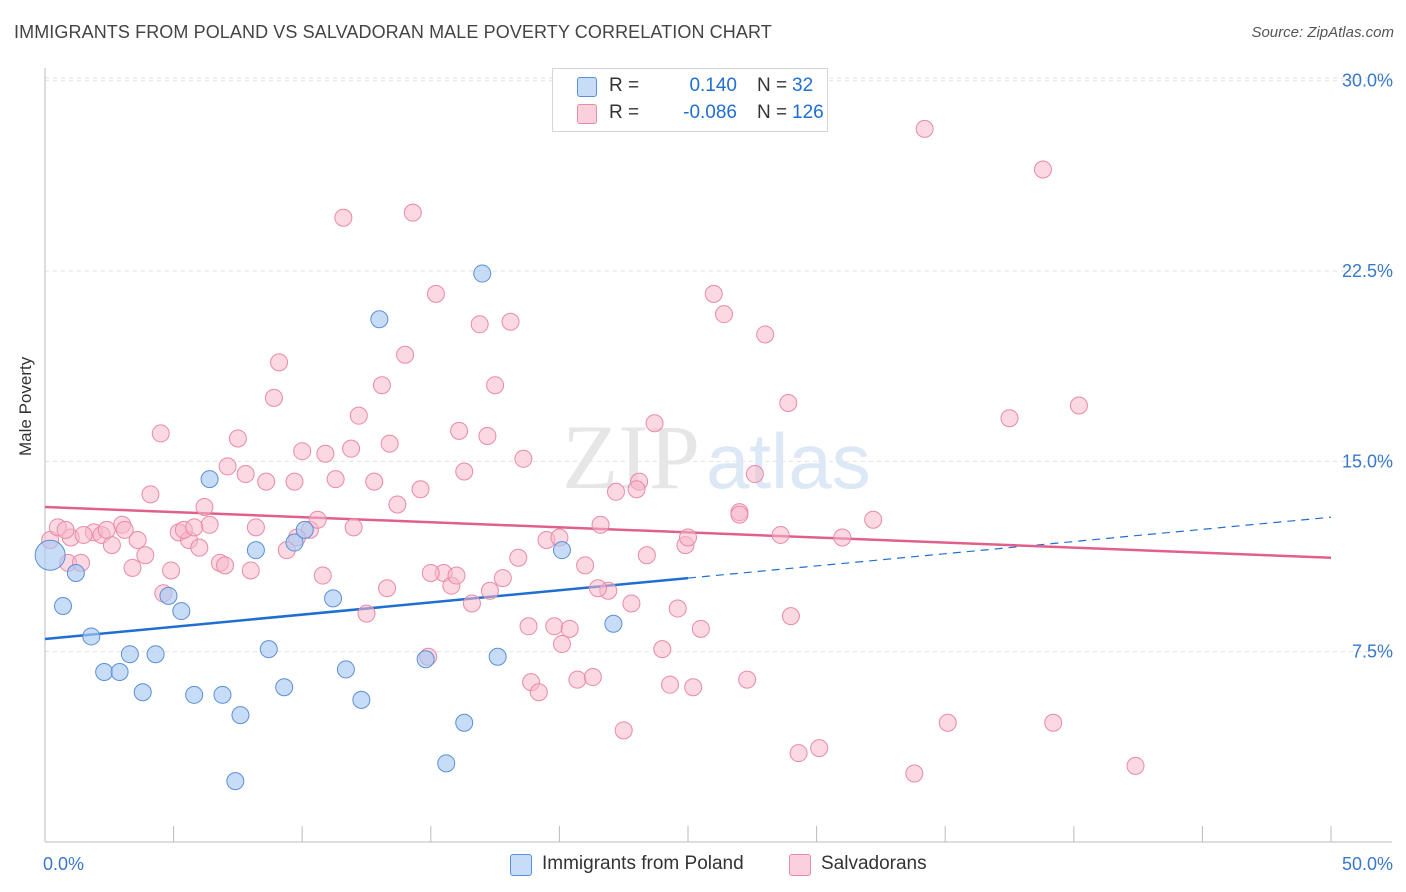 Image resolution: width=1406 pixels, height=892 pixels. I want to click on bottom-legend-swatch-salvadorans, so click(800, 865).